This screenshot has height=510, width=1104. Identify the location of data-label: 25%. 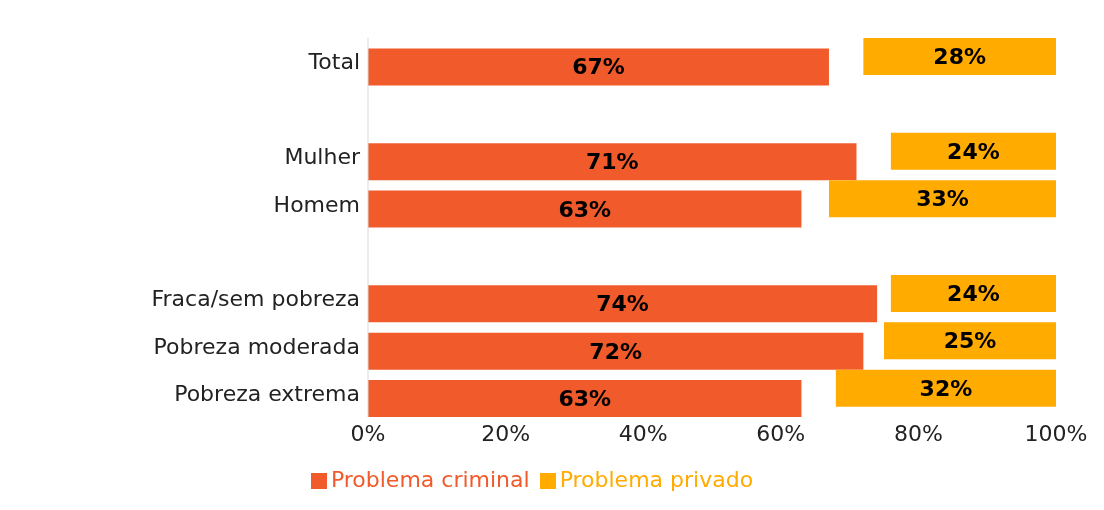
(970, 341).